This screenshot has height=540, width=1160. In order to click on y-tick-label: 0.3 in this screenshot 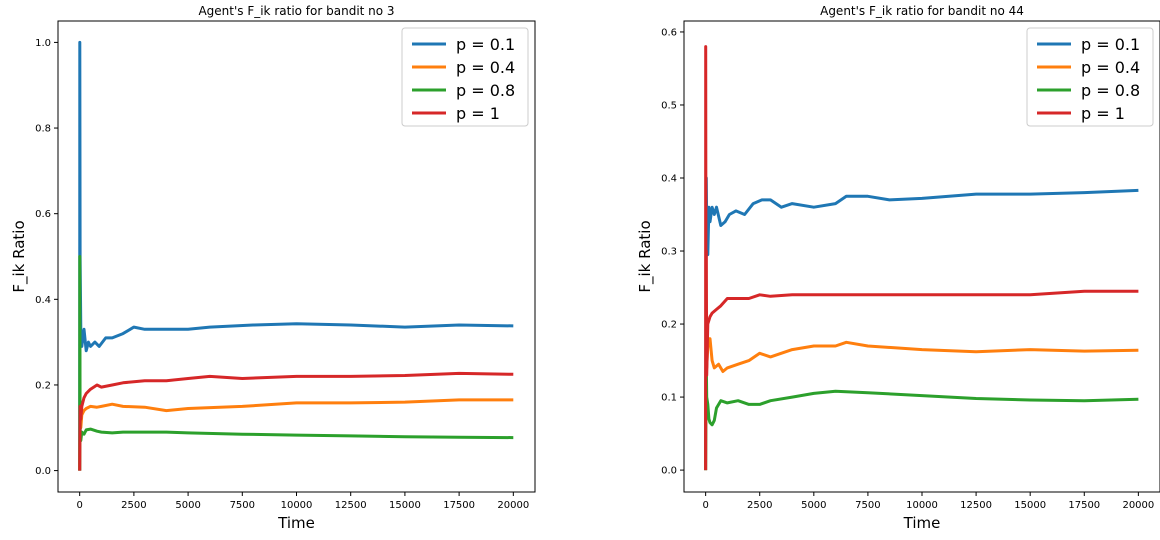, I will do `click(669, 252)`.